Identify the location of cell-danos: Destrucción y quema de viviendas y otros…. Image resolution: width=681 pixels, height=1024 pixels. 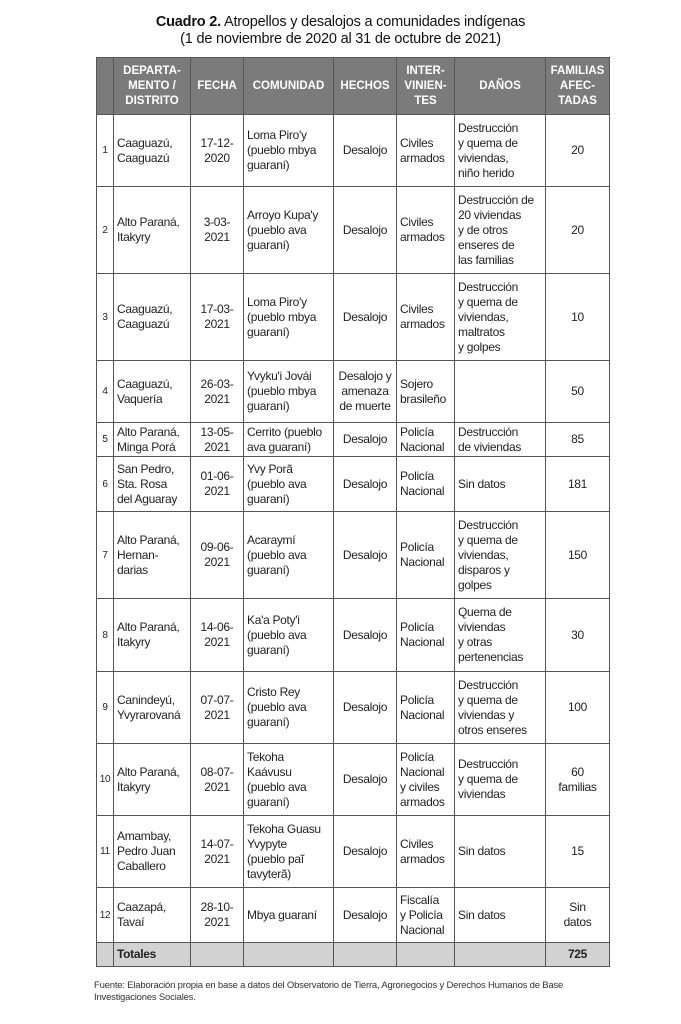
(500, 707).